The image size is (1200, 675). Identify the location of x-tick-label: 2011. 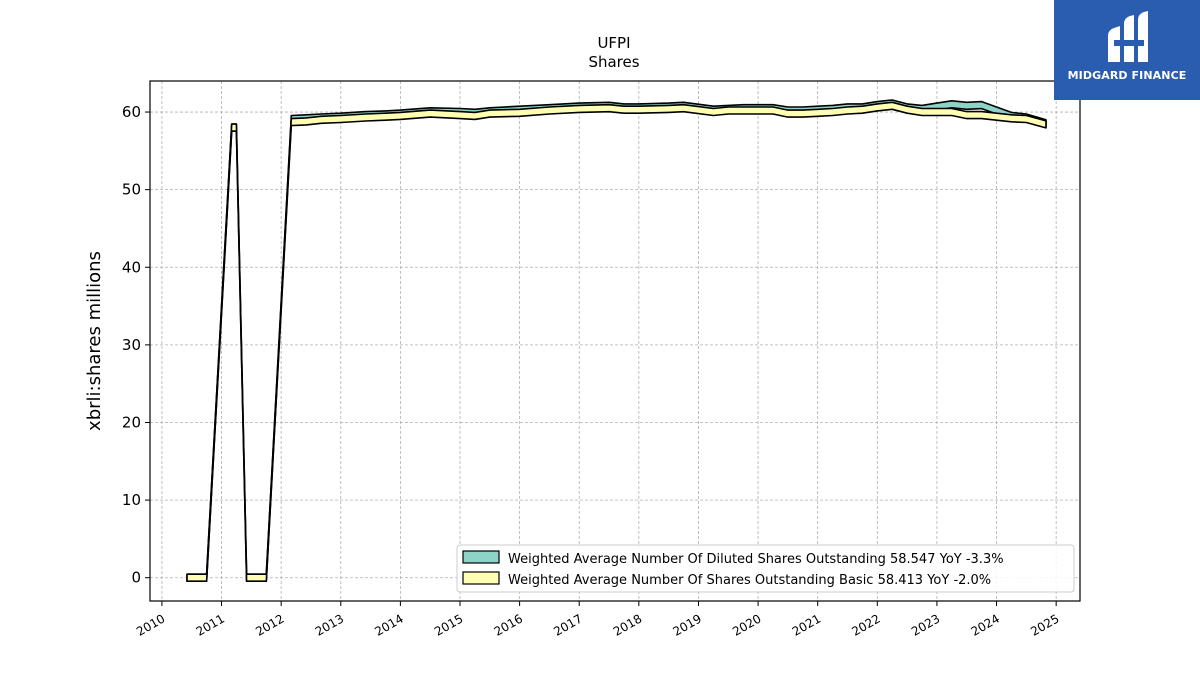
(210, 624).